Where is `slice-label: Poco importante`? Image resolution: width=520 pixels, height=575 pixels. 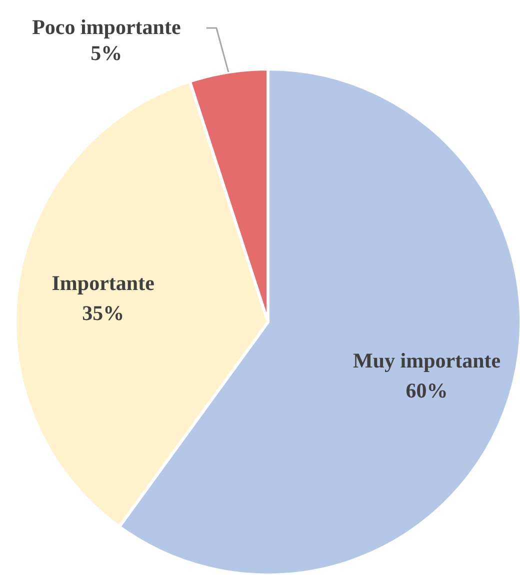 slice-label: Poco importante is located at coordinates (106, 27).